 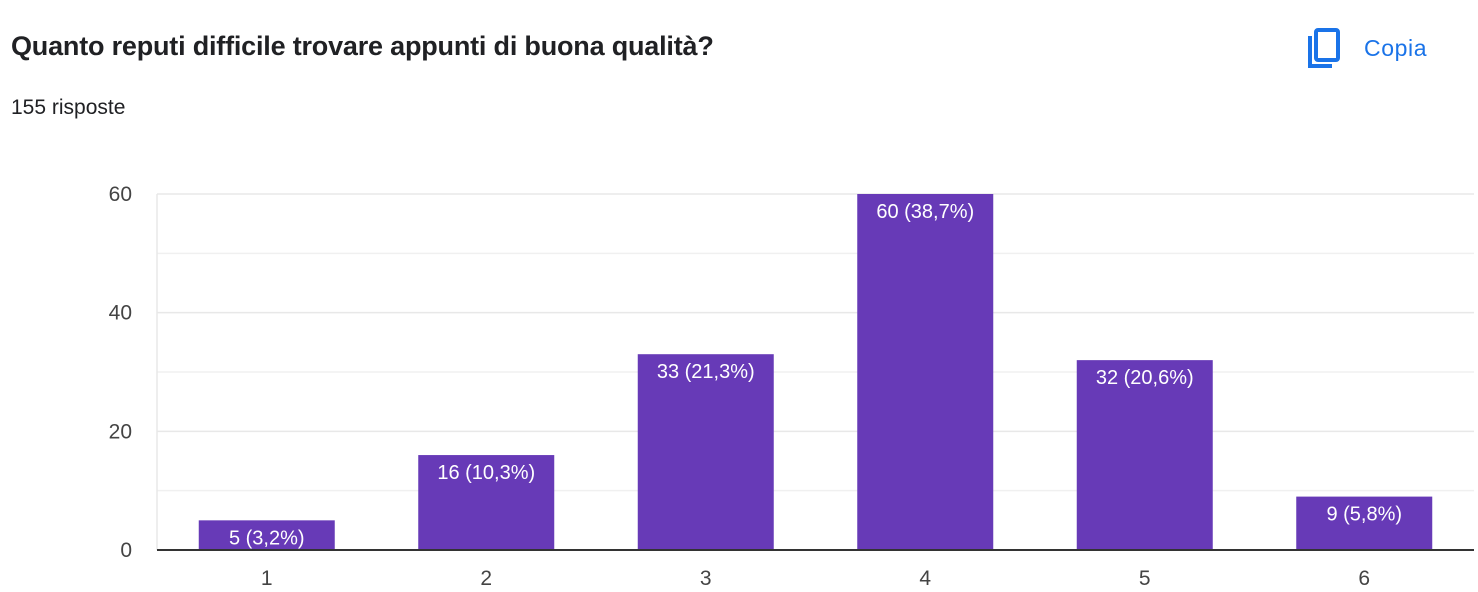 What do you see at coordinates (486, 578) in the screenshot?
I see `x-tick-label: 2` at bounding box center [486, 578].